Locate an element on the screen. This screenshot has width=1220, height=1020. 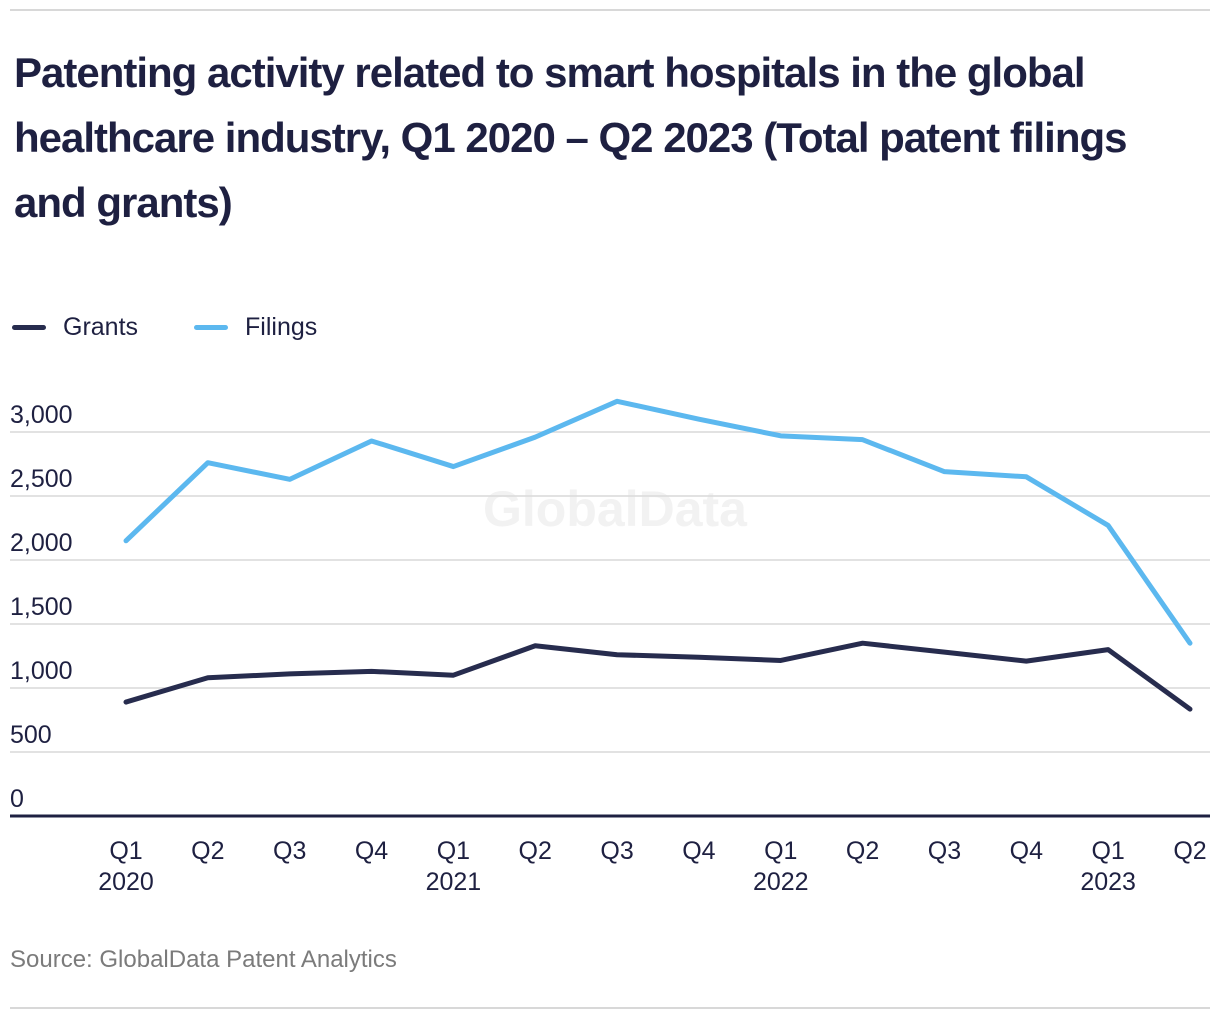
x-tick-year: 2023 is located at coordinates (1108, 882).